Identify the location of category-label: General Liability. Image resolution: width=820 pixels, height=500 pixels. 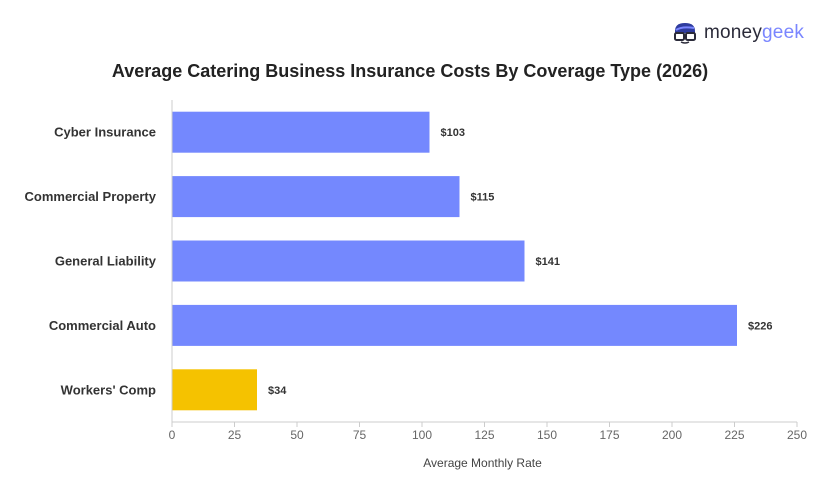
(106, 261).